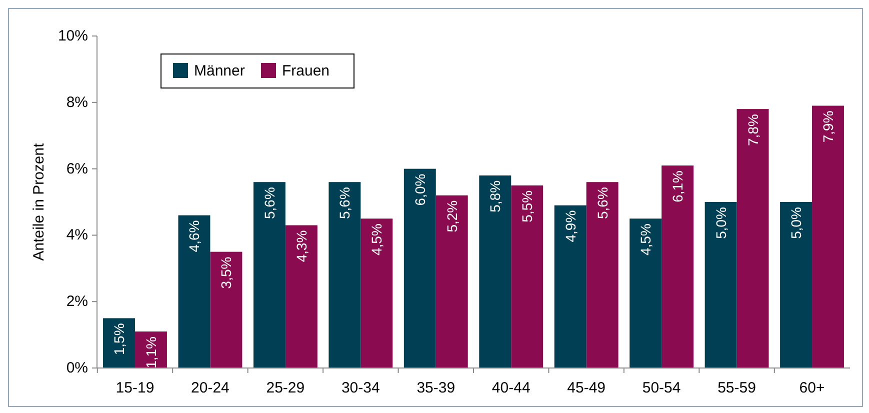 Image resolution: width=869 pixels, height=413 pixels. Describe the element at coordinates (119, 339) in the screenshot. I see `data-label: 1,5%` at that location.